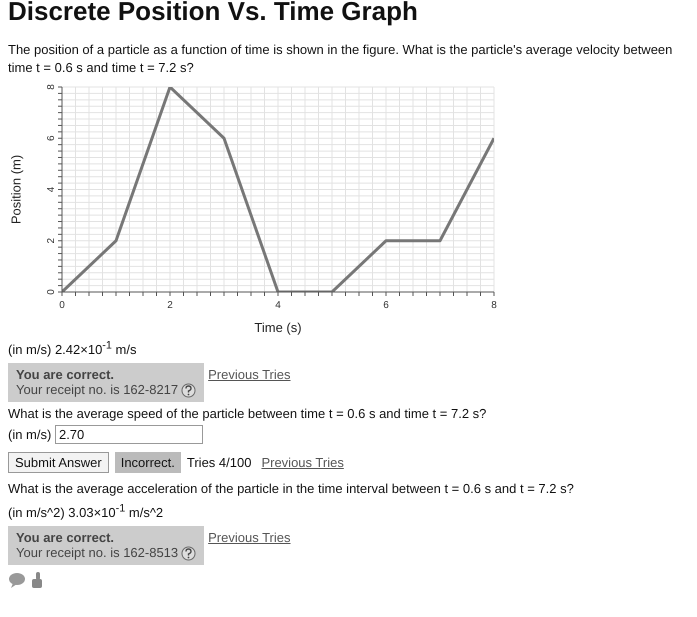  Describe the element at coordinates (51, 241) in the screenshot. I see `y-tick-label: 2` at that location.